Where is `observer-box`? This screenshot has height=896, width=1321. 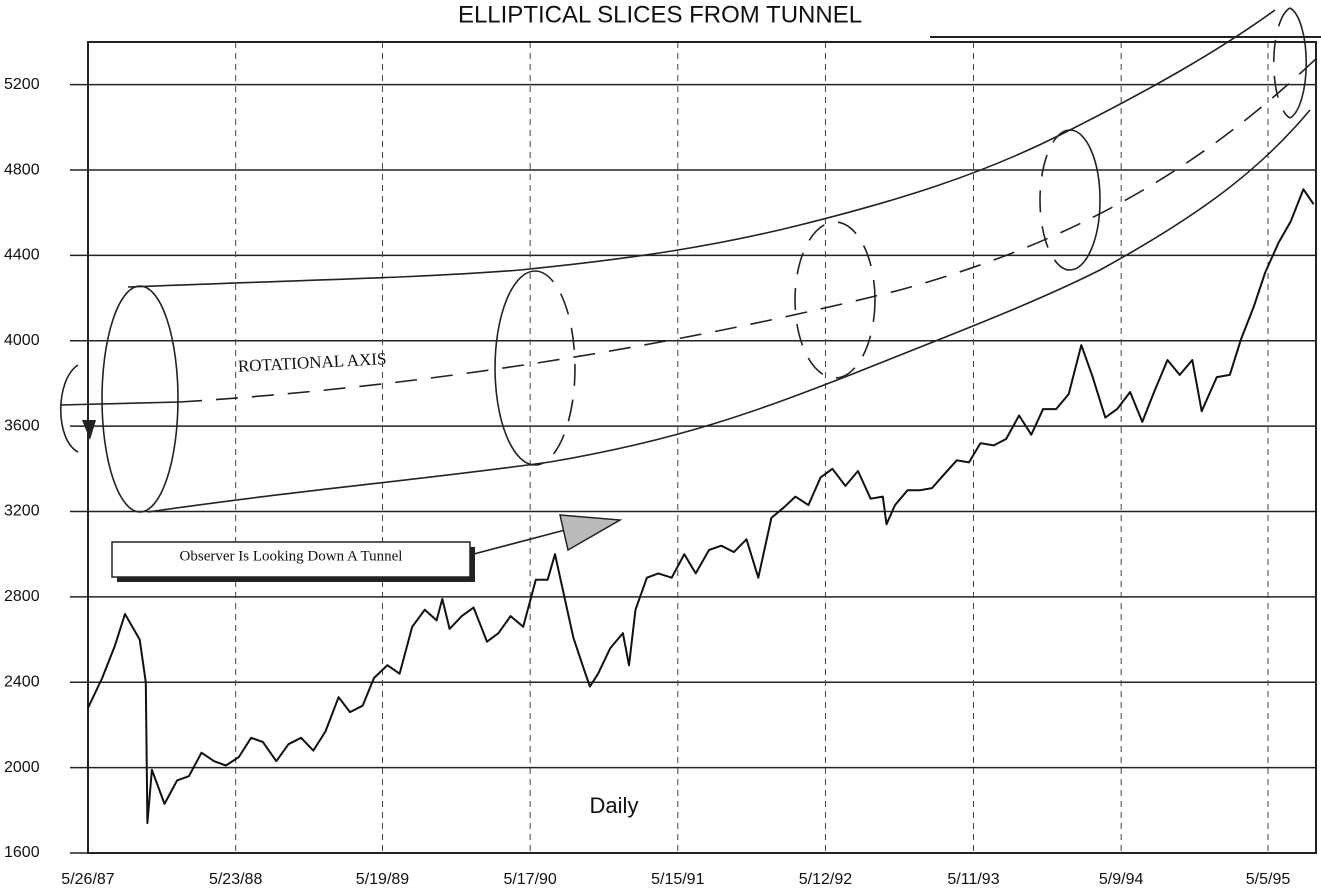 observer-box is located at coordinates (291, 559).